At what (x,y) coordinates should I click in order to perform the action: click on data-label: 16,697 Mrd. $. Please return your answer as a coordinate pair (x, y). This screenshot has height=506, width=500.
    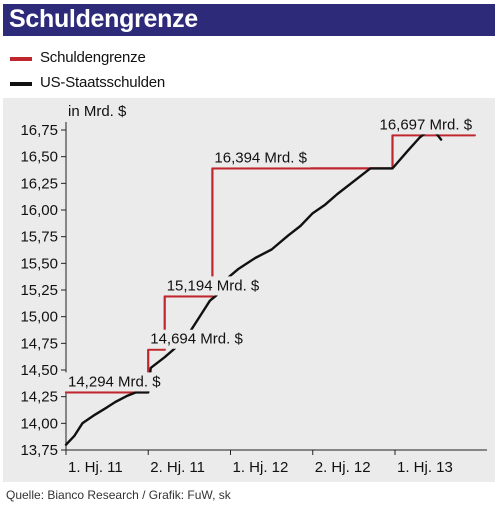
    Looking at the image, I should click on (425, 124).